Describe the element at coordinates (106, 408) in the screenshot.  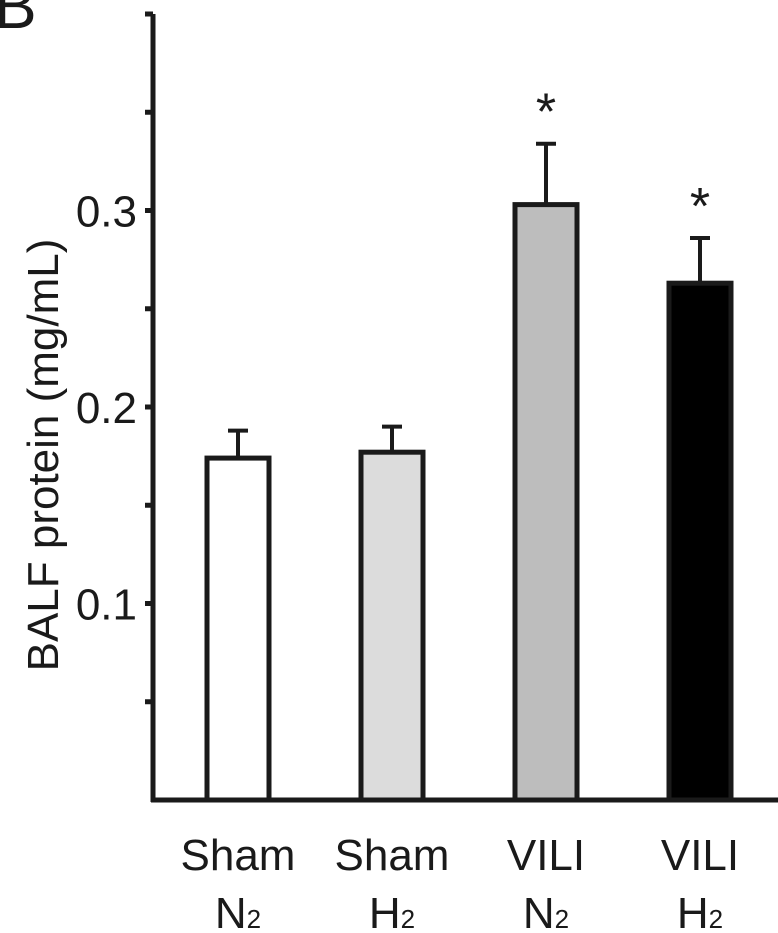
I see `y-tick-label: 0.2` at that location.